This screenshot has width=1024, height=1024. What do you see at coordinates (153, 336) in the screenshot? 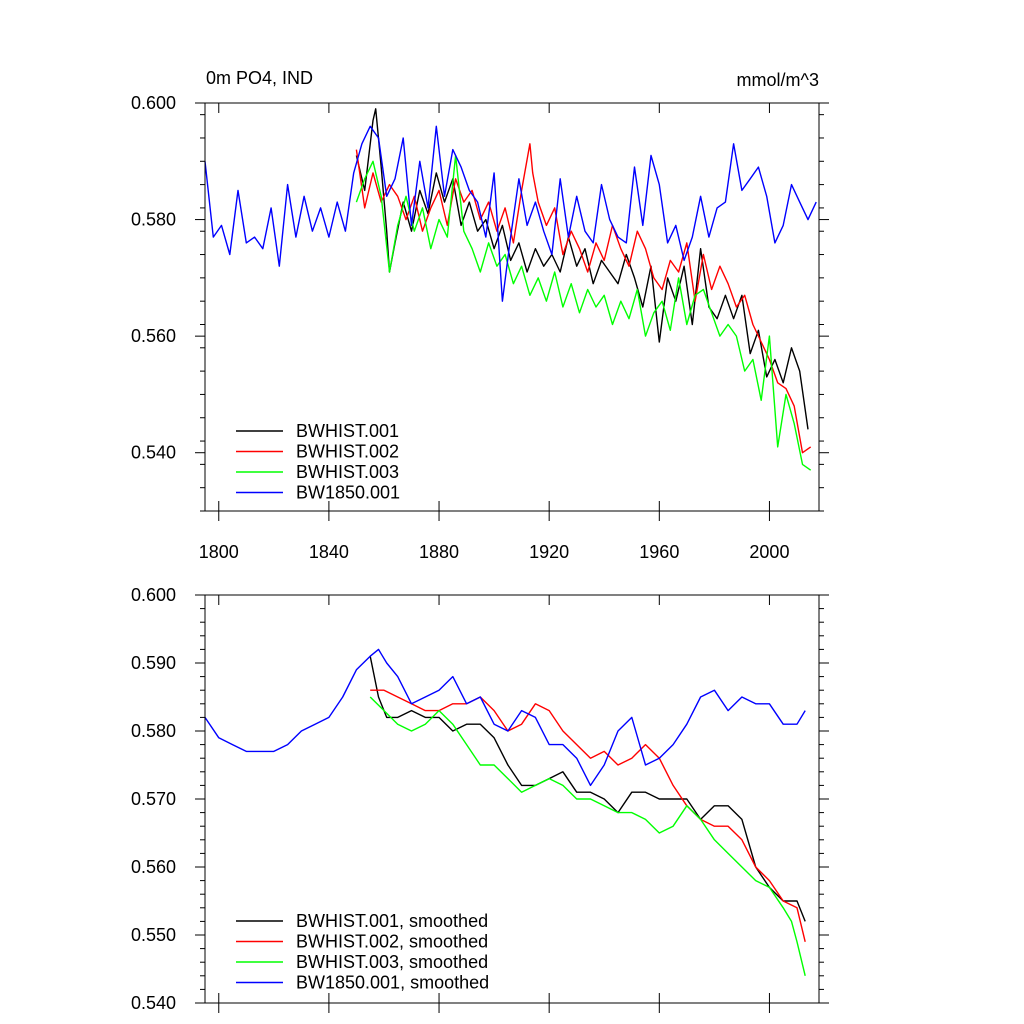
I see `top-ytick-label-1: 0.560` at bounding box center [153, 336].